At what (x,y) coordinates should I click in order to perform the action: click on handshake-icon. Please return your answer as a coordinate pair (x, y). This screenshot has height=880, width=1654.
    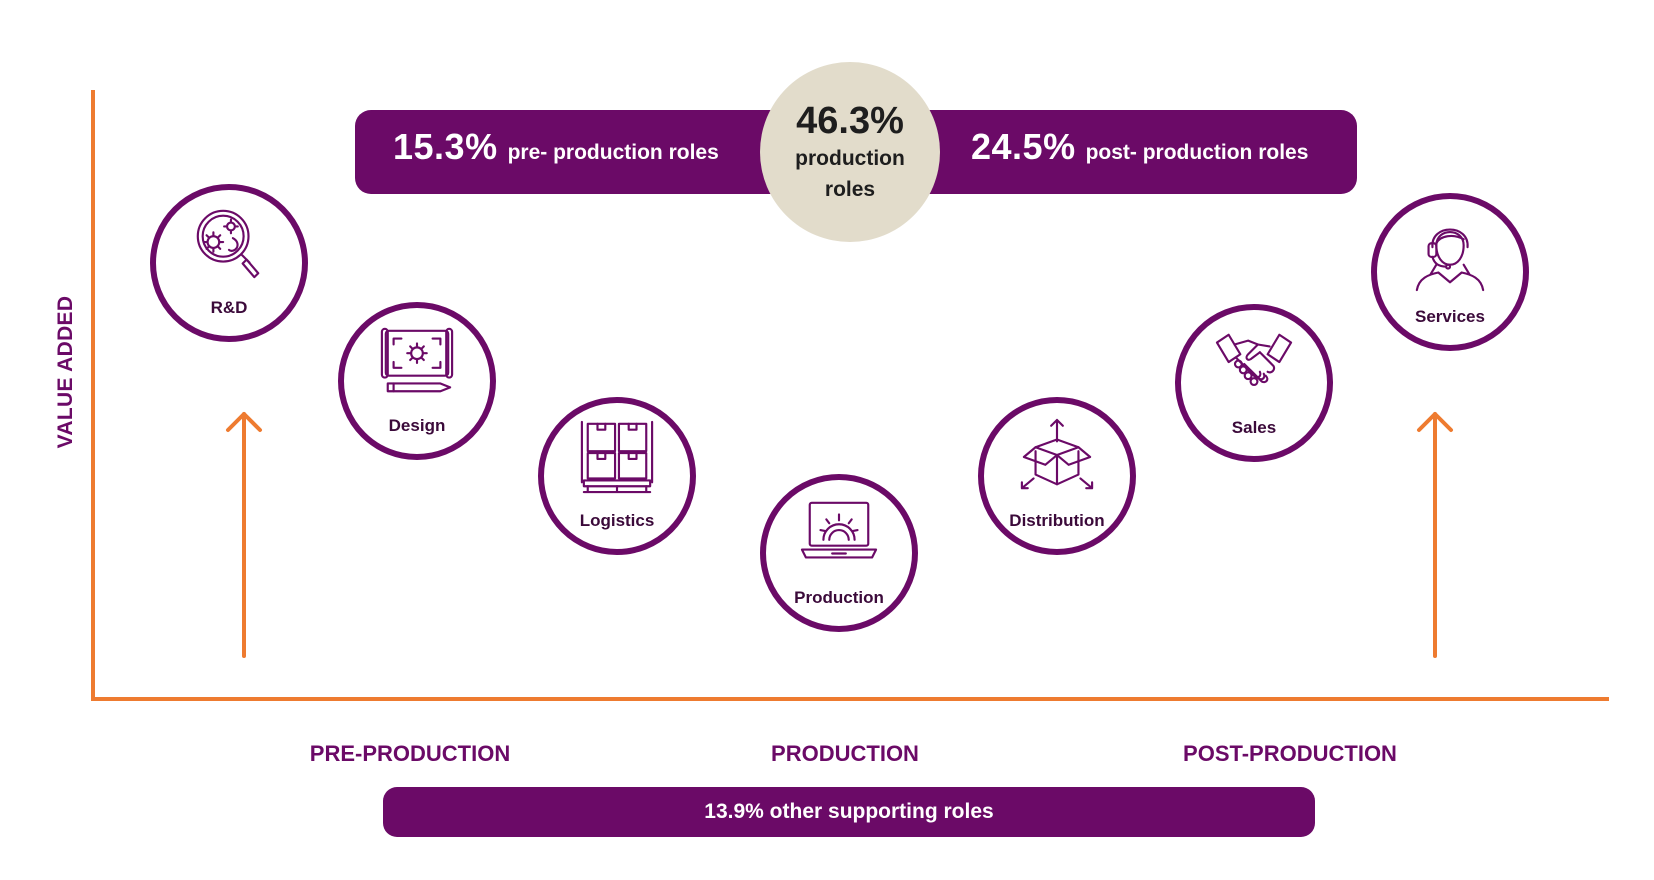
    Looking at the image, I should click on (1254, 360).